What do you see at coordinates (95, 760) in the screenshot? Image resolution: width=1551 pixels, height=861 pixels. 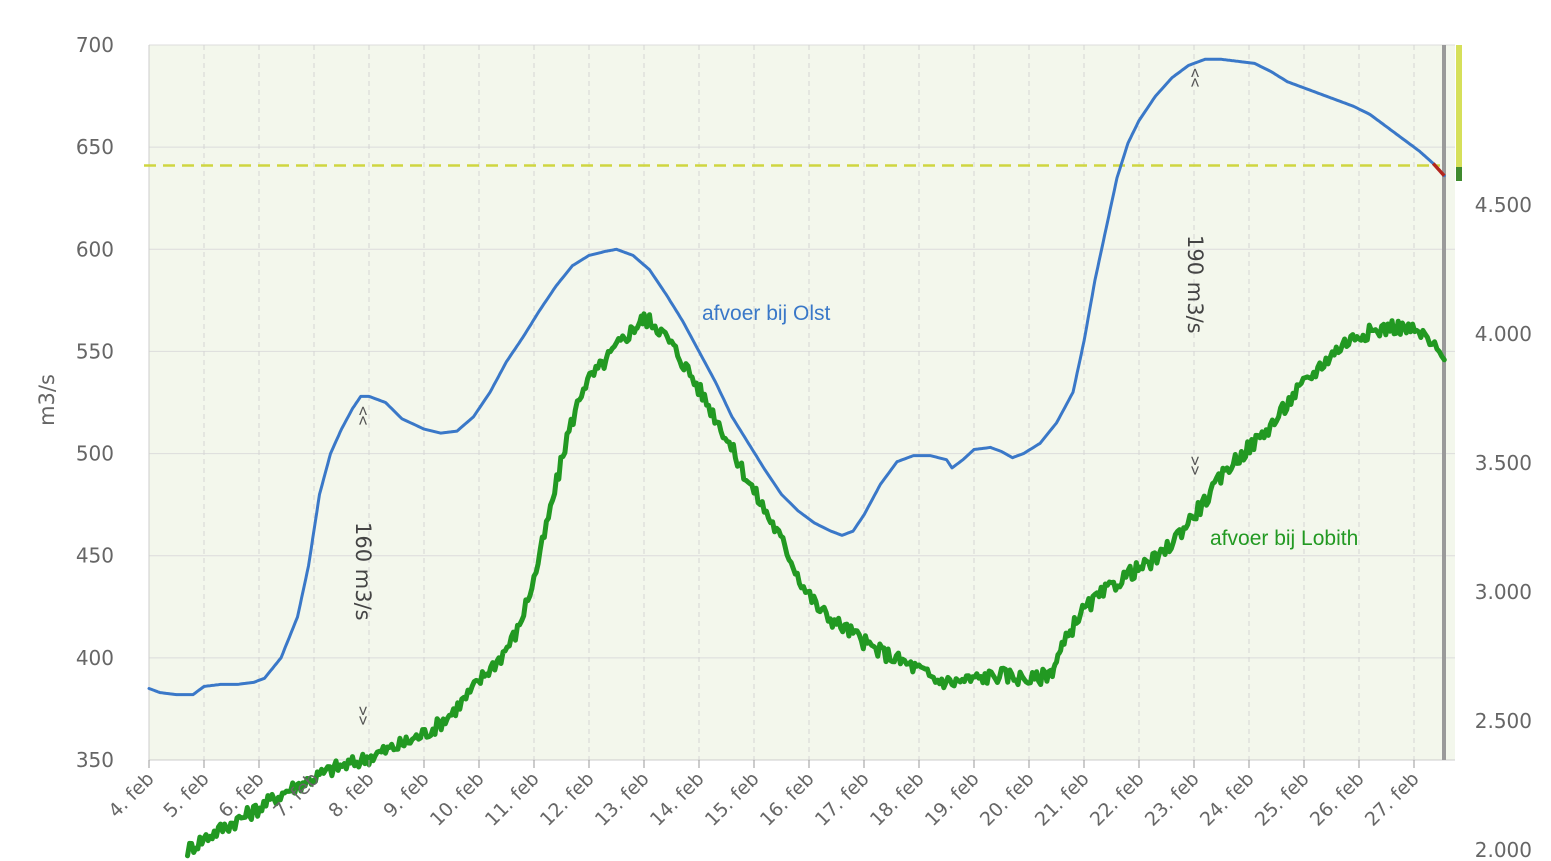 I see `left-tick-label: 350` at bounding box center [95, 760].